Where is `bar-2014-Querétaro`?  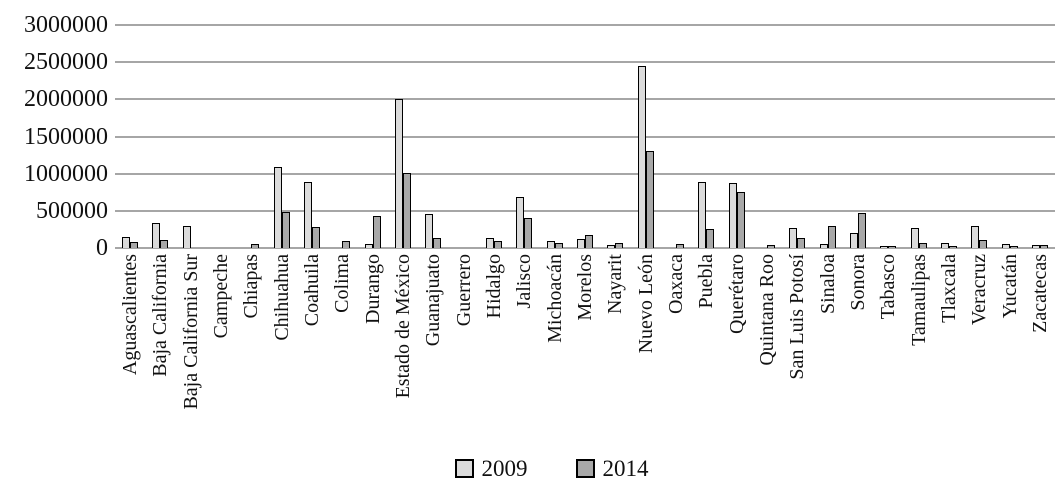 bar-2014-Querétaro is located at coordinates (740, 220).